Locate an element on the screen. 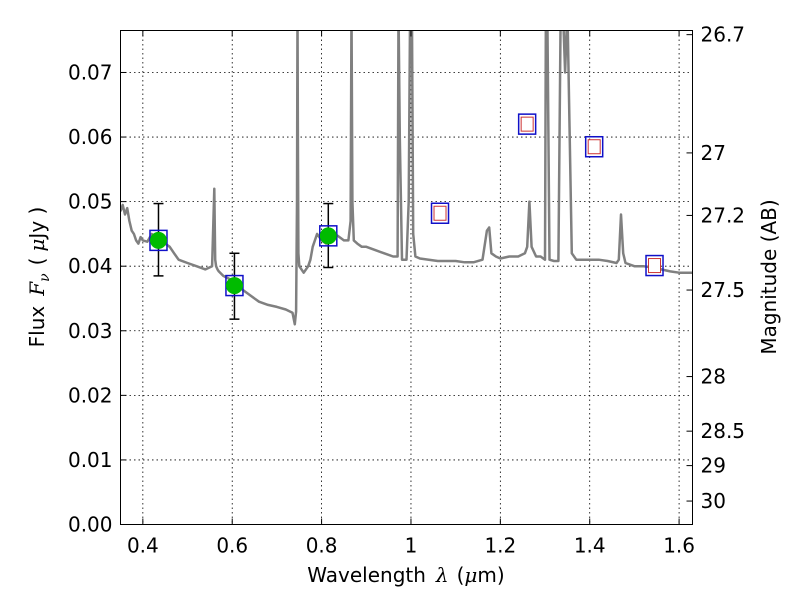  y-axis-left: 0.00 0.01 0.02 0.03 0.04 0.05 0.06 0.07 is located at coordinates (97, 298).